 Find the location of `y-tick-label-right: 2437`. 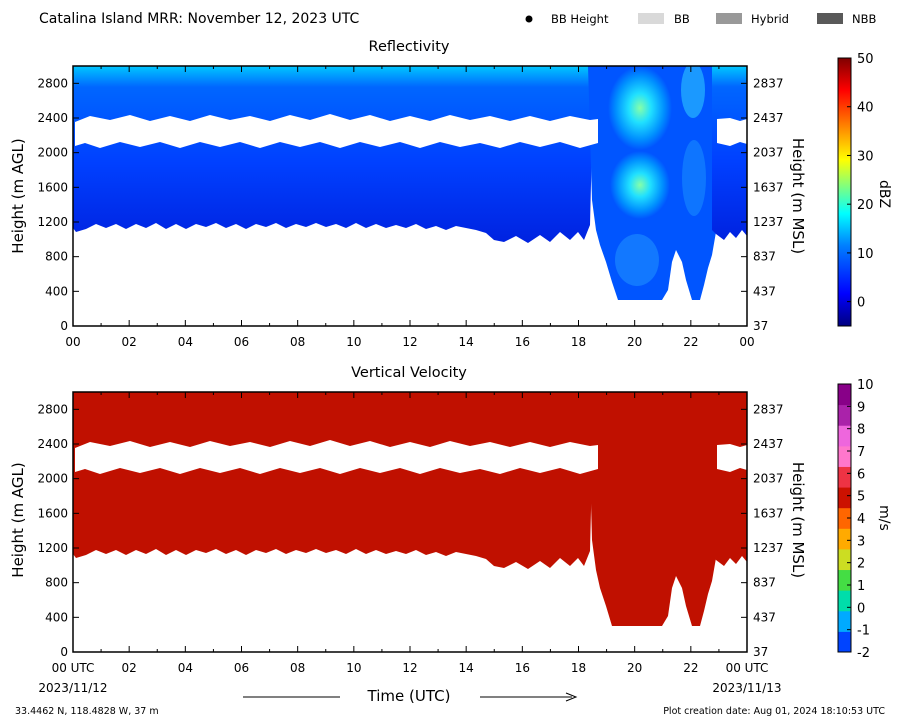

y-tick-label-right: 2437 is located at coordinates (768, 444).